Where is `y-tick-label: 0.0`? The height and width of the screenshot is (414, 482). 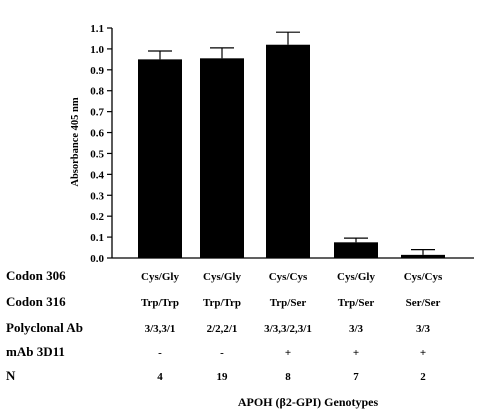
y-tick-label: 0.0 is located at coordinates (97, 259).